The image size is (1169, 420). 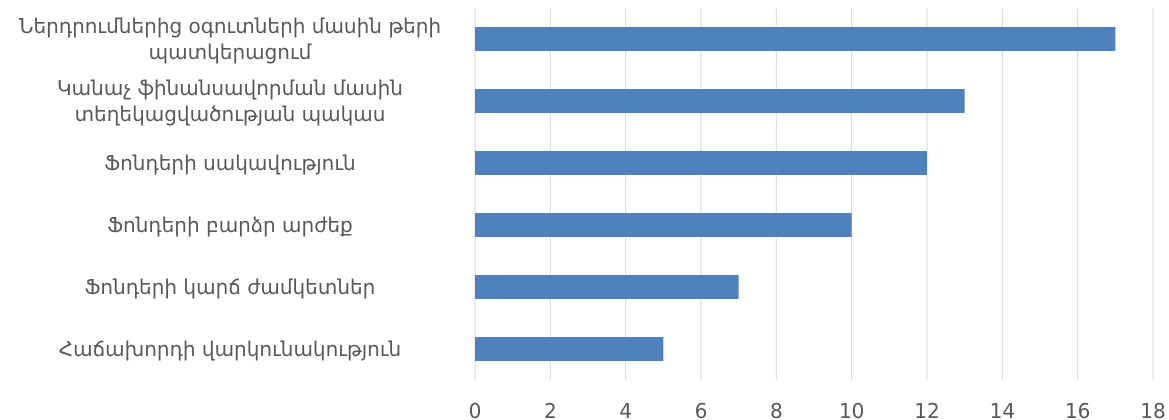 What do you see at coordinates (1152, 409) in the screenshot?
I see `x-tick-label: 18` at bounding box center [1152, 409].